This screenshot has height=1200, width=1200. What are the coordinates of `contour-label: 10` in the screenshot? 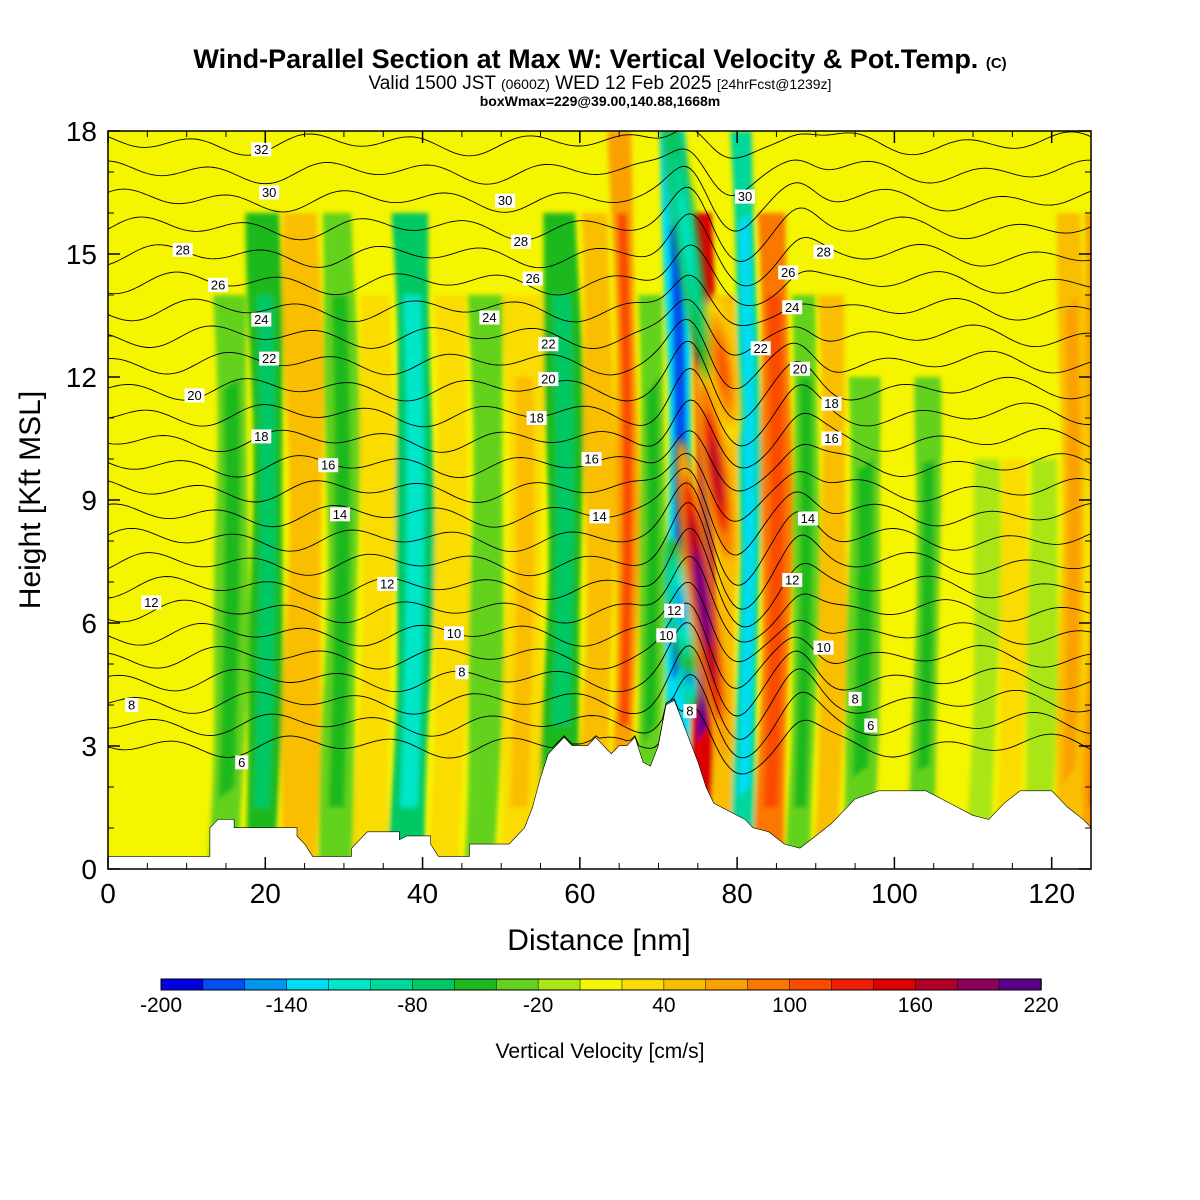 It's located at (823, 647).